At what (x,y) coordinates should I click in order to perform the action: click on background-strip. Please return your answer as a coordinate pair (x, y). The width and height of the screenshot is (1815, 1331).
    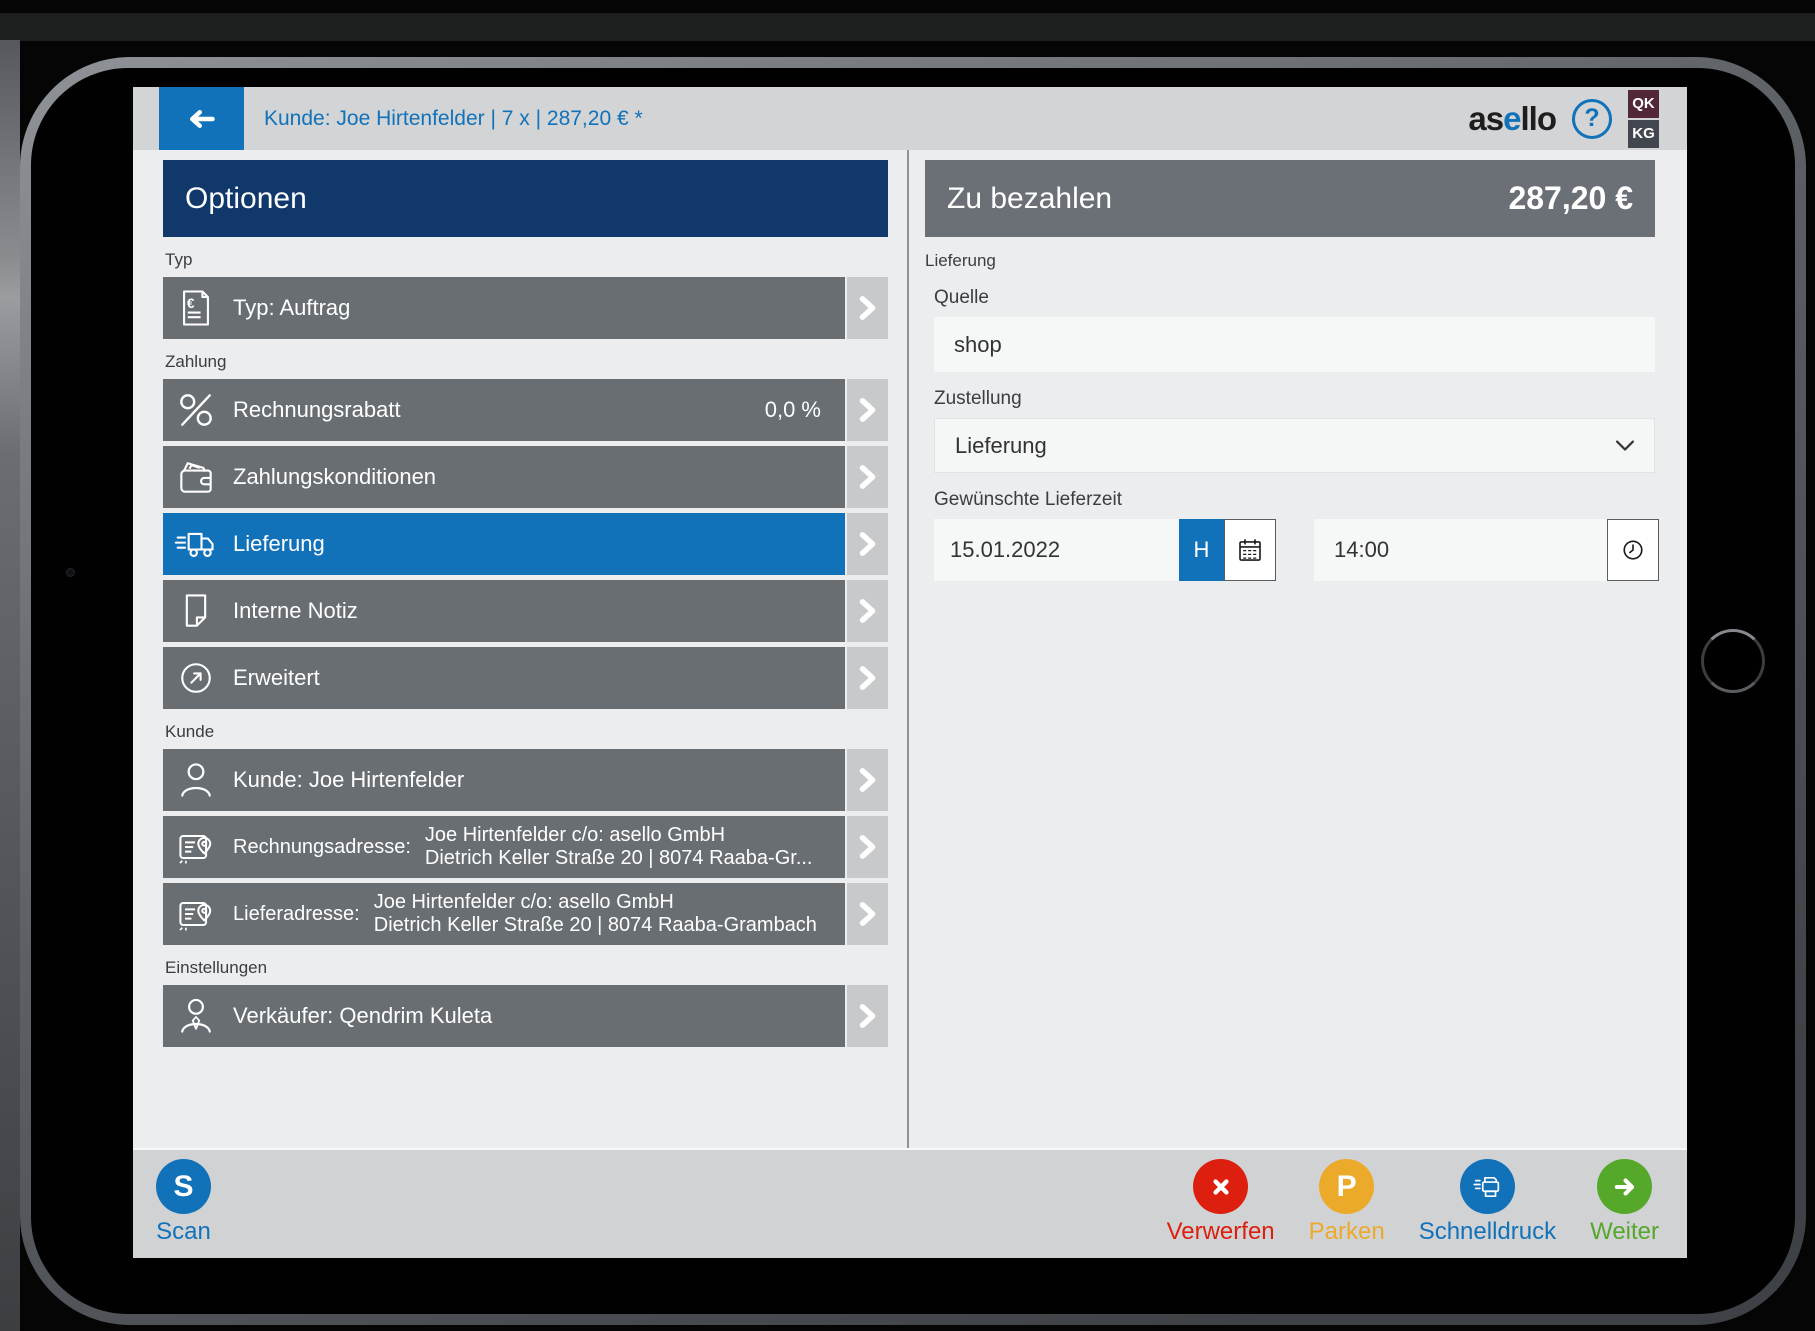
    Looking at the image, I should click on (907, 27).